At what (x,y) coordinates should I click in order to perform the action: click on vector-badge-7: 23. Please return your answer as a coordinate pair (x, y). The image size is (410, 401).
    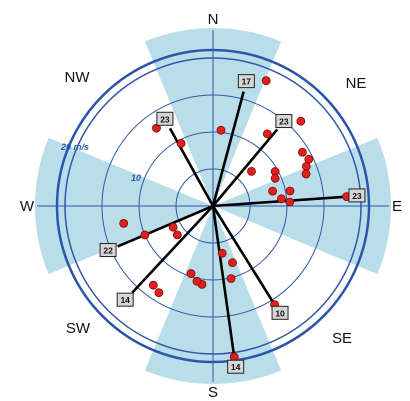
    Looking at the image, I should click on (165, 118).